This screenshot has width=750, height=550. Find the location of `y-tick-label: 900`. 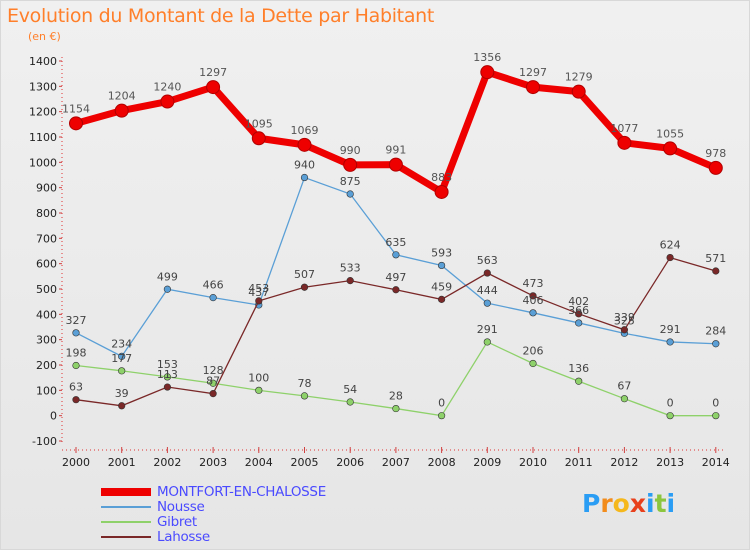

y-tick-label: 900 is located at coordinates (46, 188).